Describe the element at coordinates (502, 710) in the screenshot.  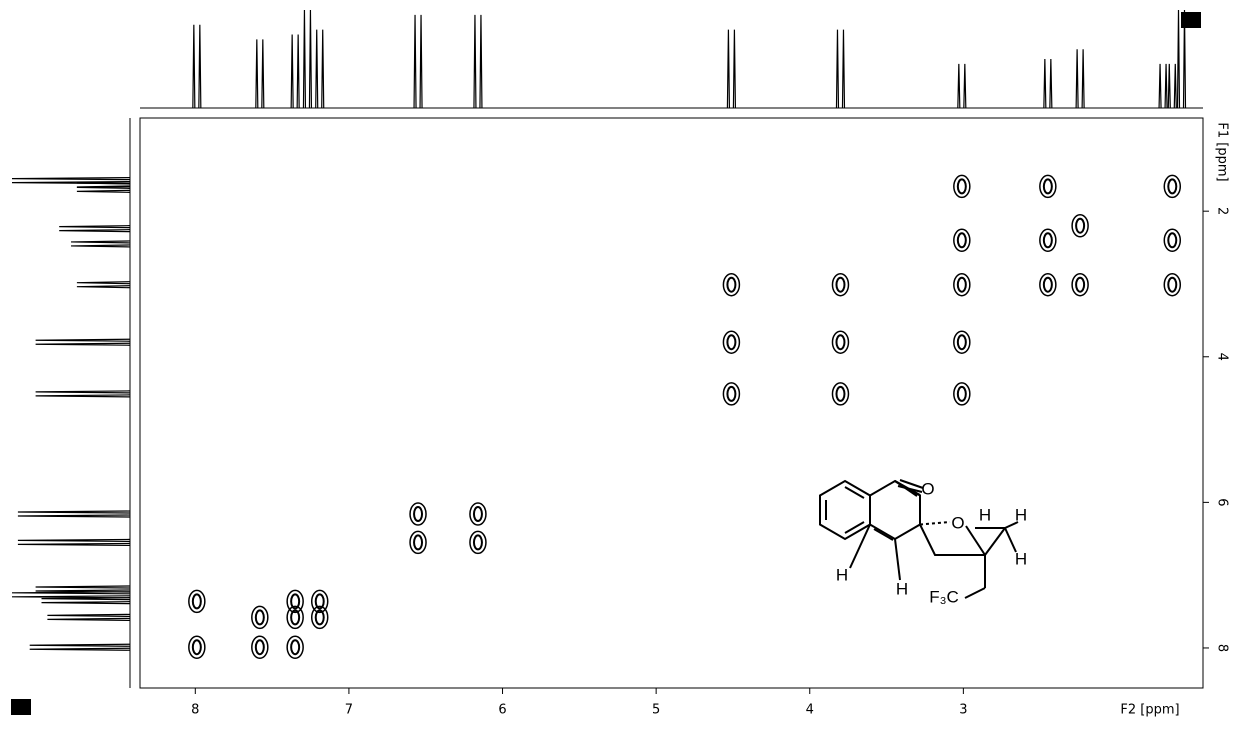
I see `x-tick-label: 6` at that location.